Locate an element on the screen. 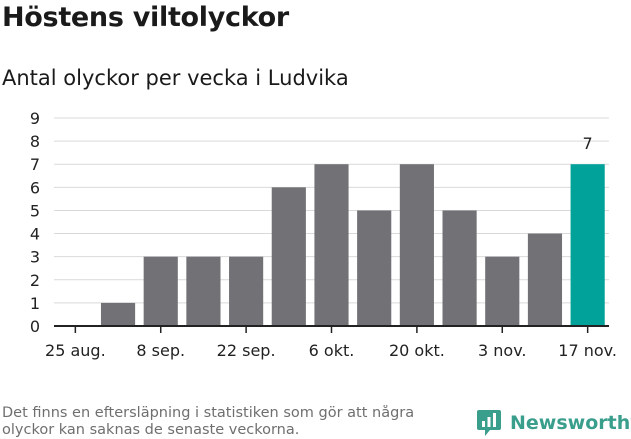 The height and width of the screenshot is (439, 631). x-tick-label: 17 nov. is located at coordinates (587, 350).